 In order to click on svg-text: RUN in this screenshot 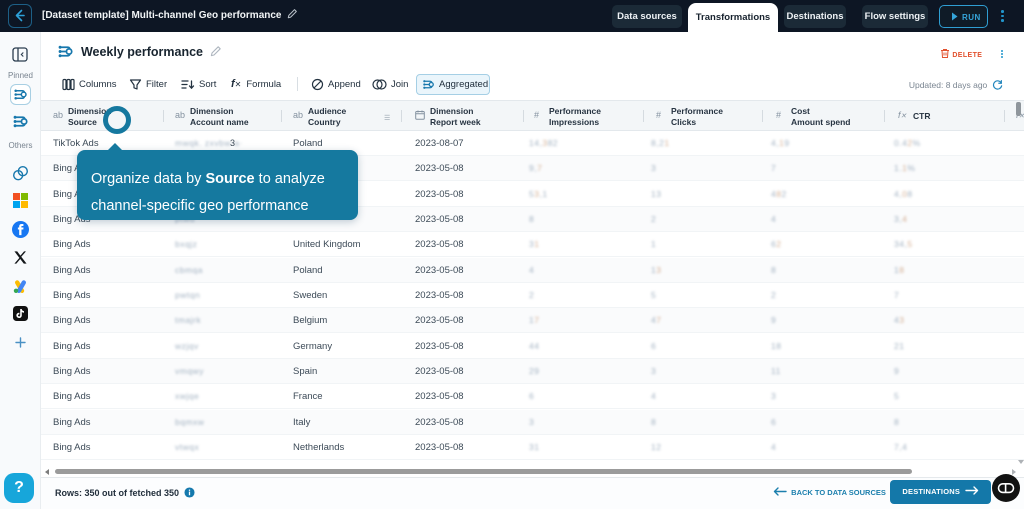, I will do `click(971, 17)`.